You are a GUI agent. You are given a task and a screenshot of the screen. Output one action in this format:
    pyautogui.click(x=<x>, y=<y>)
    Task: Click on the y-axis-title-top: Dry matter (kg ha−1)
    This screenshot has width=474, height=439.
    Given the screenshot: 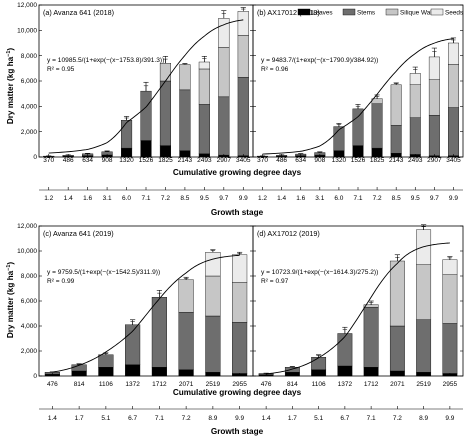 What is the action you would take?
    pyautogui.click(x=10, y=86)
    